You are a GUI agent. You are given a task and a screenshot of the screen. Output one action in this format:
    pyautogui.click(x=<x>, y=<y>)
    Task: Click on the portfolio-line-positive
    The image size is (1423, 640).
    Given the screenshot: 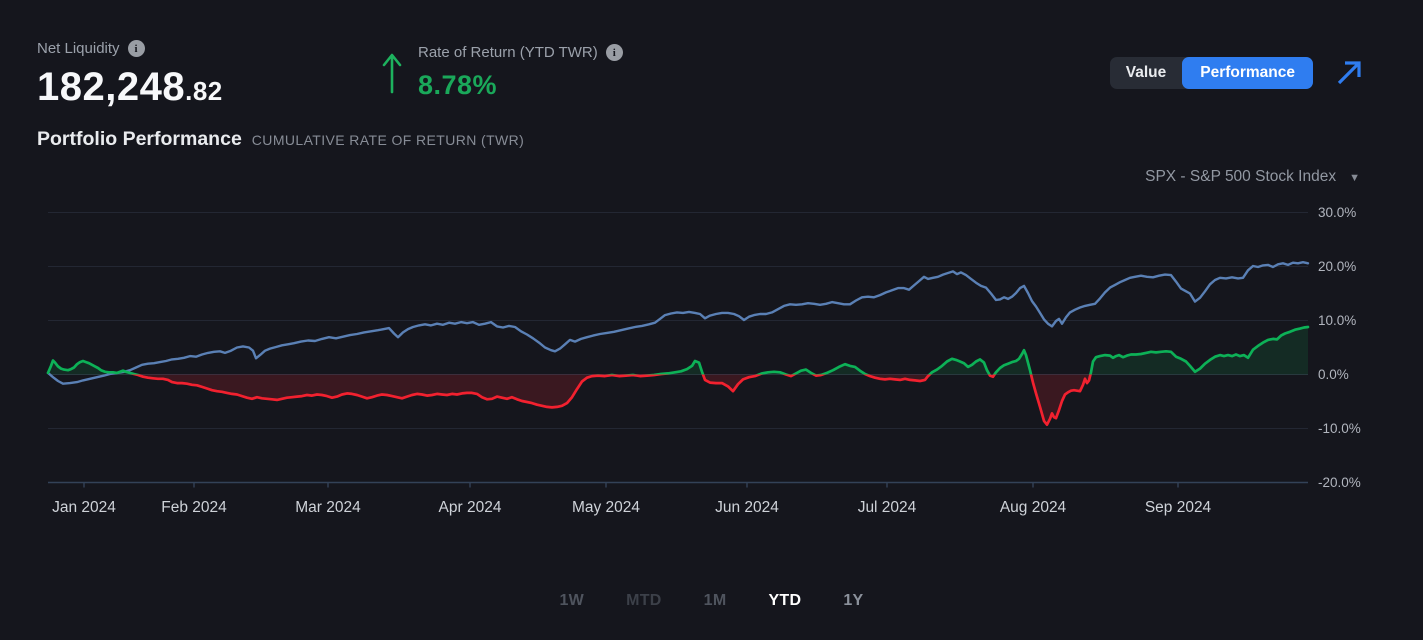 What is the action you would take?
    pyautogui.click(x=678, y=350)
    